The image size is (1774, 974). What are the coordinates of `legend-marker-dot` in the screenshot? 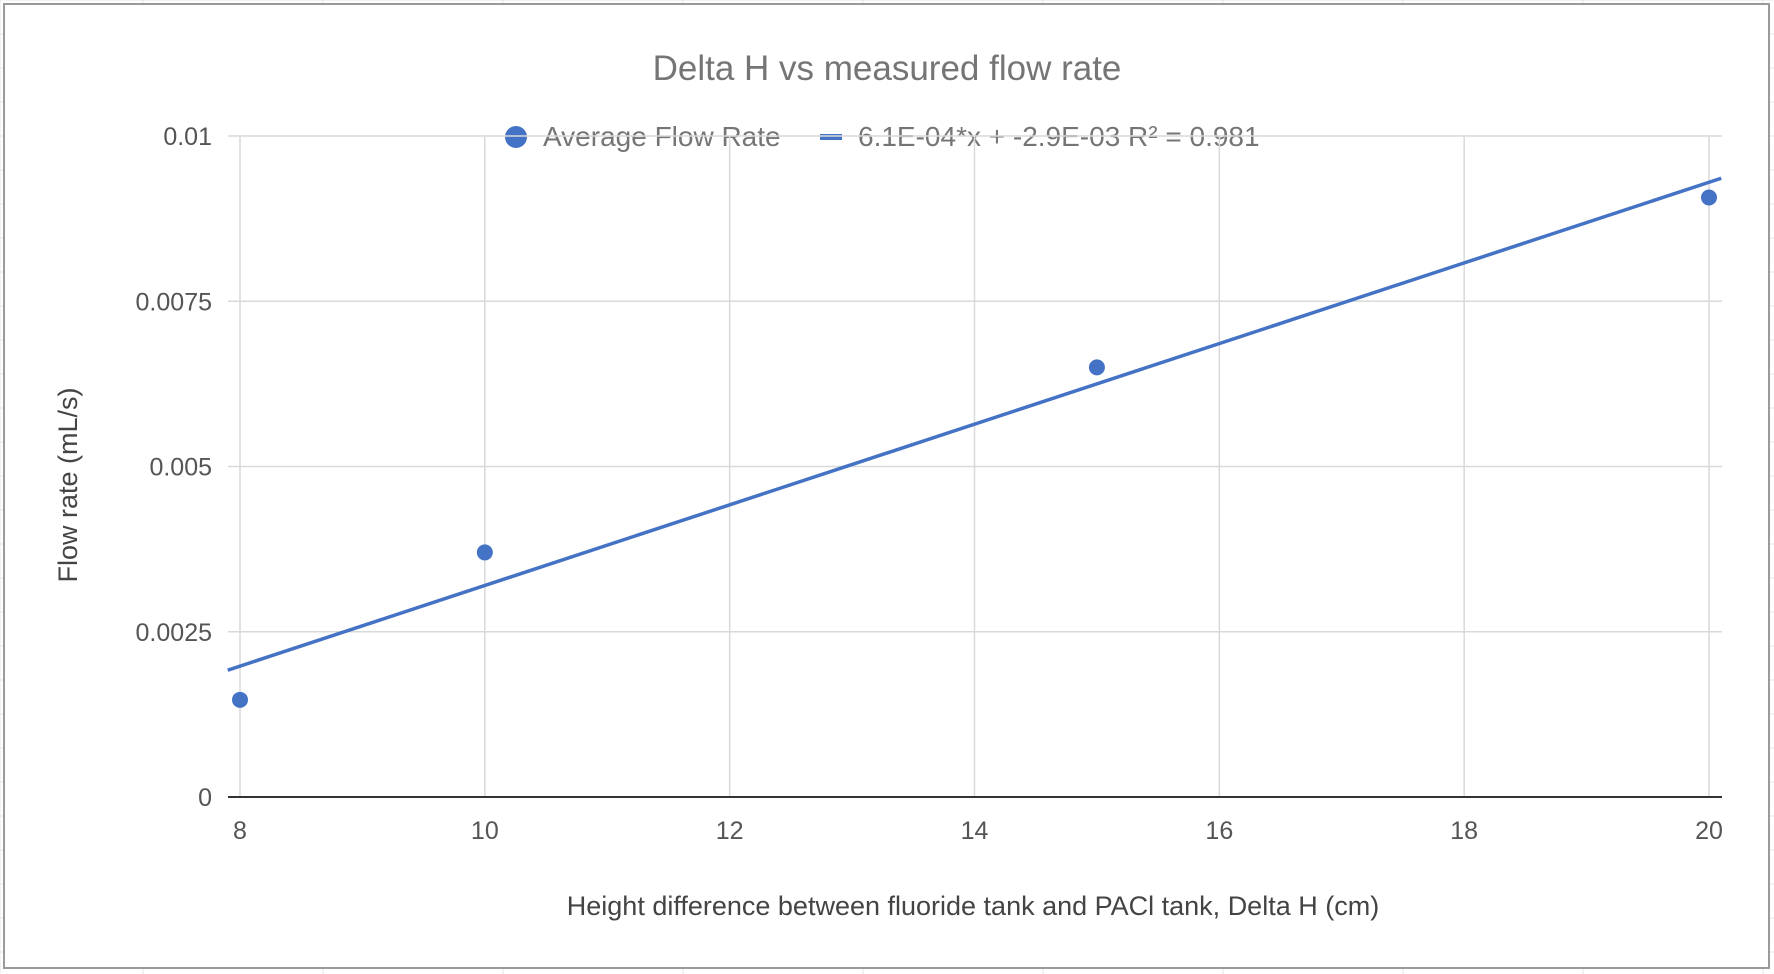 It's located at (516, 137).